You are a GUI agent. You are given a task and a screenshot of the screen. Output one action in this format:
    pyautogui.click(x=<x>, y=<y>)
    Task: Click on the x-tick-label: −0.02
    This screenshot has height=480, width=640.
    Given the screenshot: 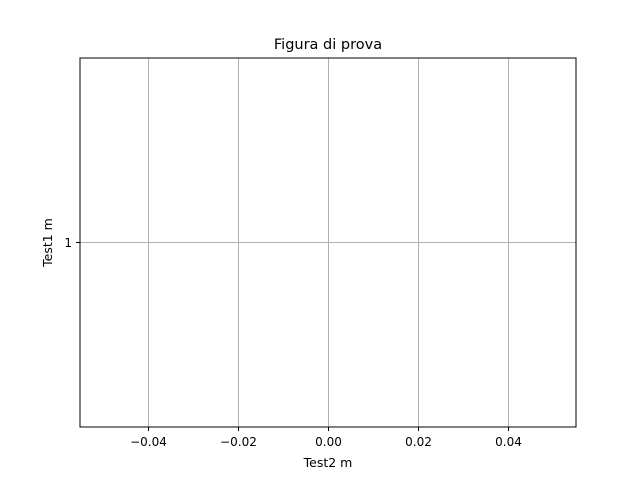 What is the action you would take?
    pyautogui.click(x=238, y=442)
    